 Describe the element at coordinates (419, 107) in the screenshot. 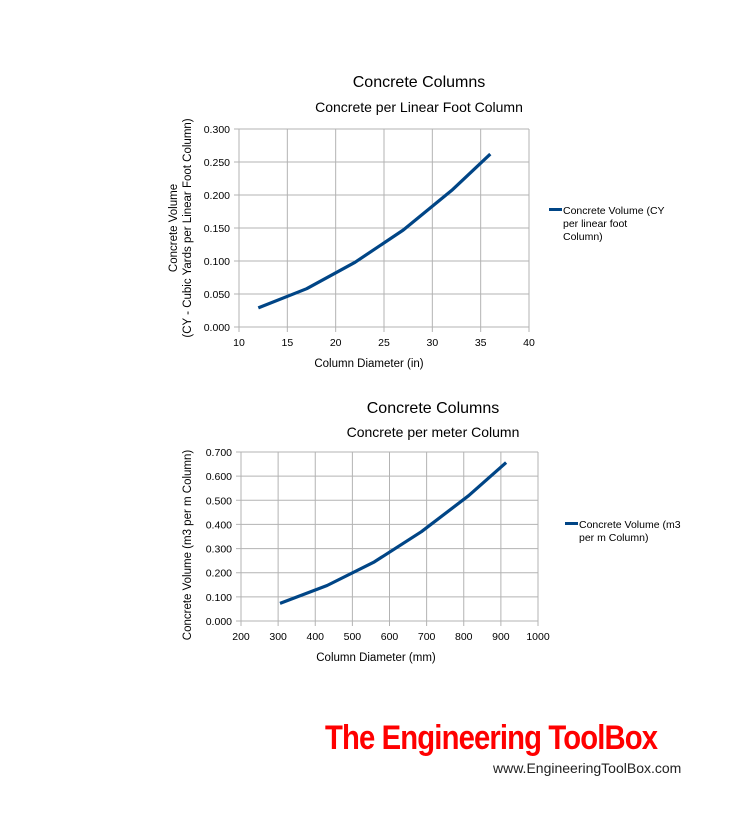

I see `chart1-subtitle: Concrete per Linear Foot Column` at that location.